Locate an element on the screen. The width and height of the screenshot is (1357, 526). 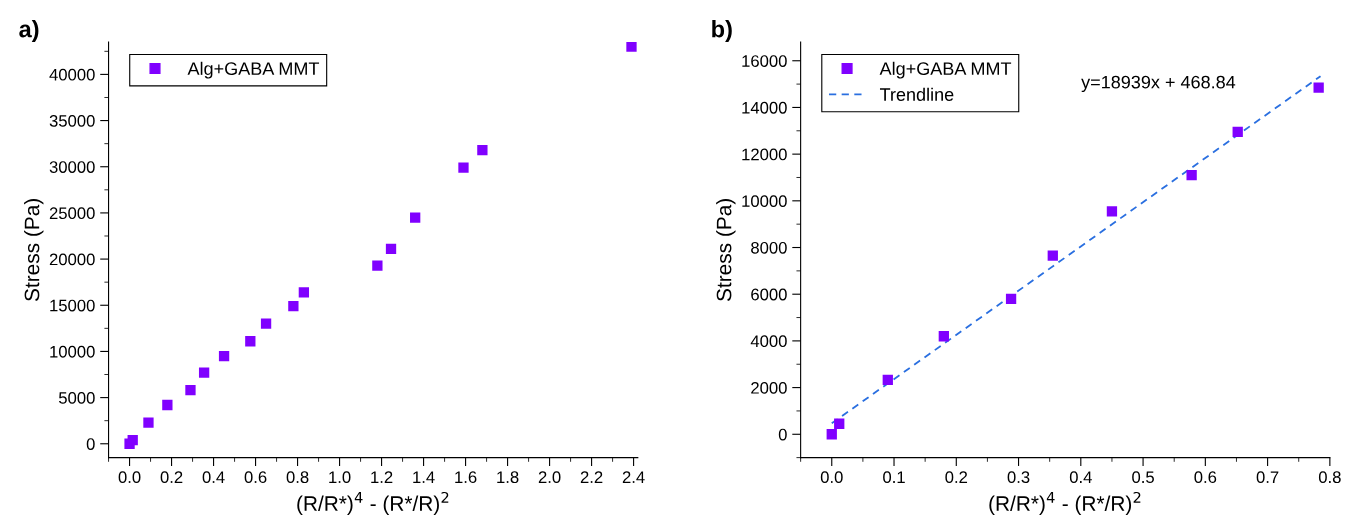
x-tick-label: 0.7 is located at coordinates (1267, 477).